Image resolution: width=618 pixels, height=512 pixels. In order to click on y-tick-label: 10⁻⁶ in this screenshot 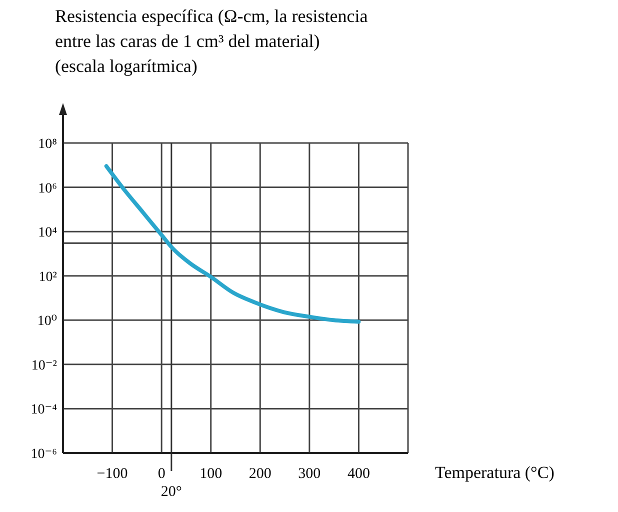, I will do `click(44, 454)`.